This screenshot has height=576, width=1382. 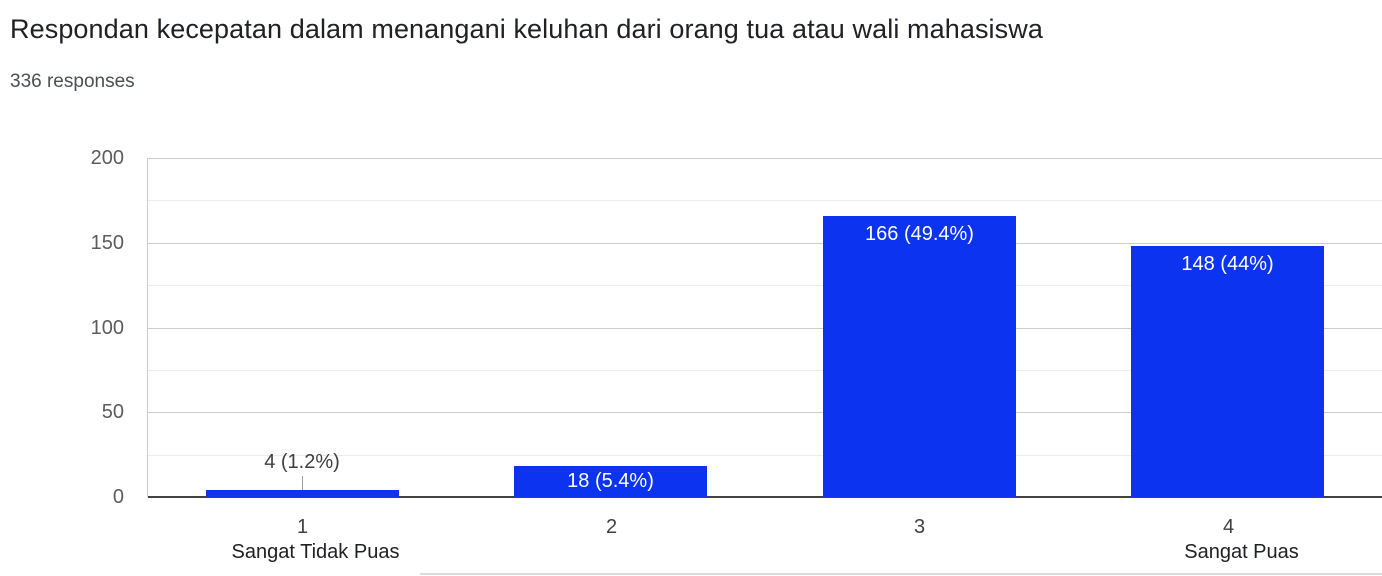 What do you see at coordinates (1228, 527) in the screenshot?
I see `x-axis-tick-label: 4` at bounding box center [1228, 527].